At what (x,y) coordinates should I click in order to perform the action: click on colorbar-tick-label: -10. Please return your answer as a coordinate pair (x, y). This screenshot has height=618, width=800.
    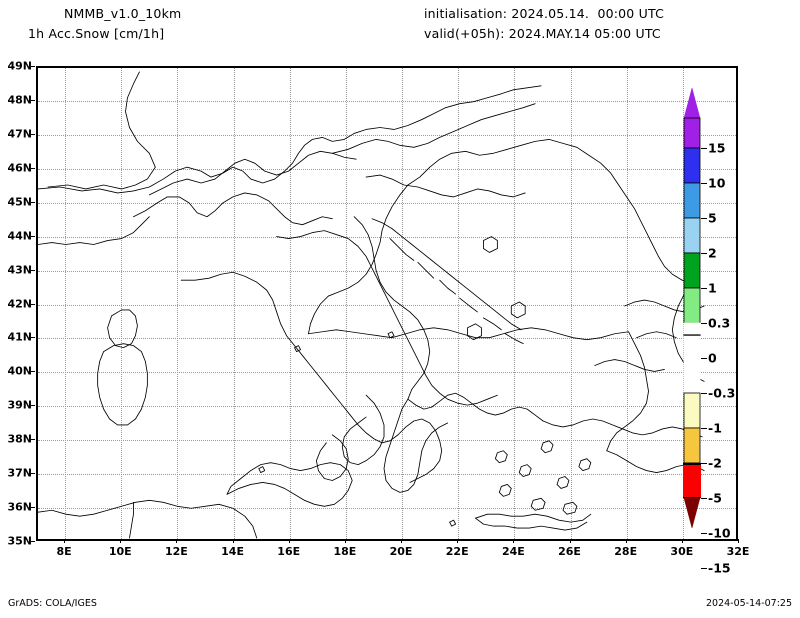
    Looking at the image, I should click on (719, 533).